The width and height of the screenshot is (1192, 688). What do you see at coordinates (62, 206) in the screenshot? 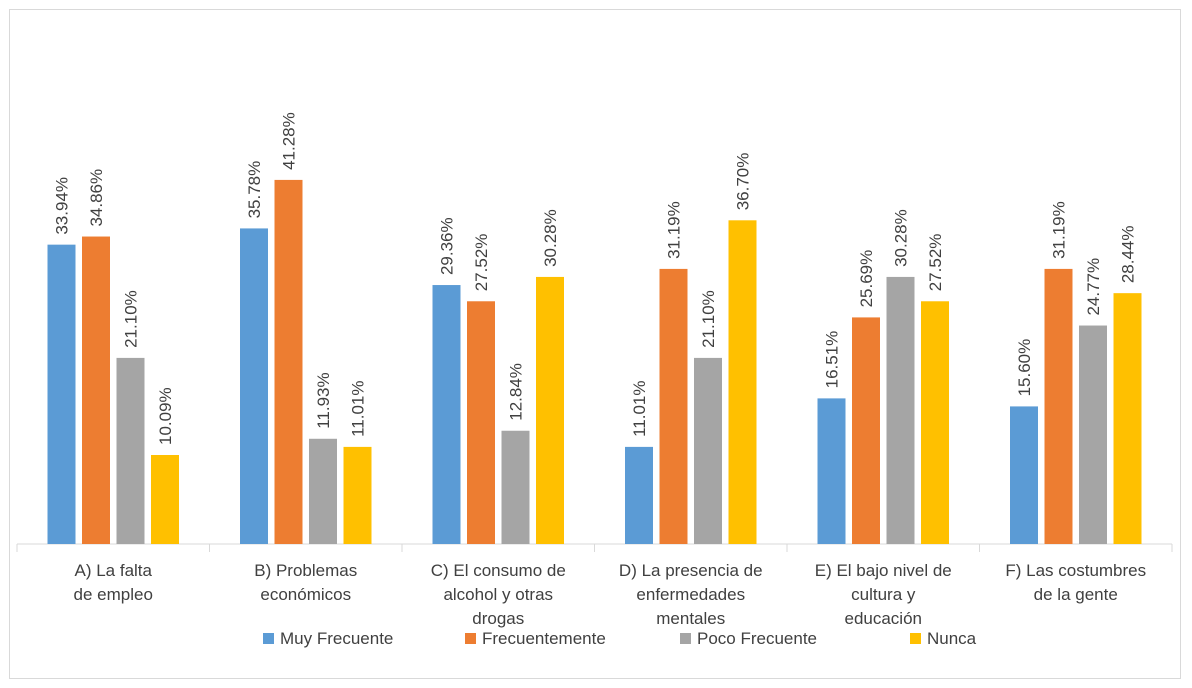
I see `data-label: 33.94%` at bounding box center [62, 206].